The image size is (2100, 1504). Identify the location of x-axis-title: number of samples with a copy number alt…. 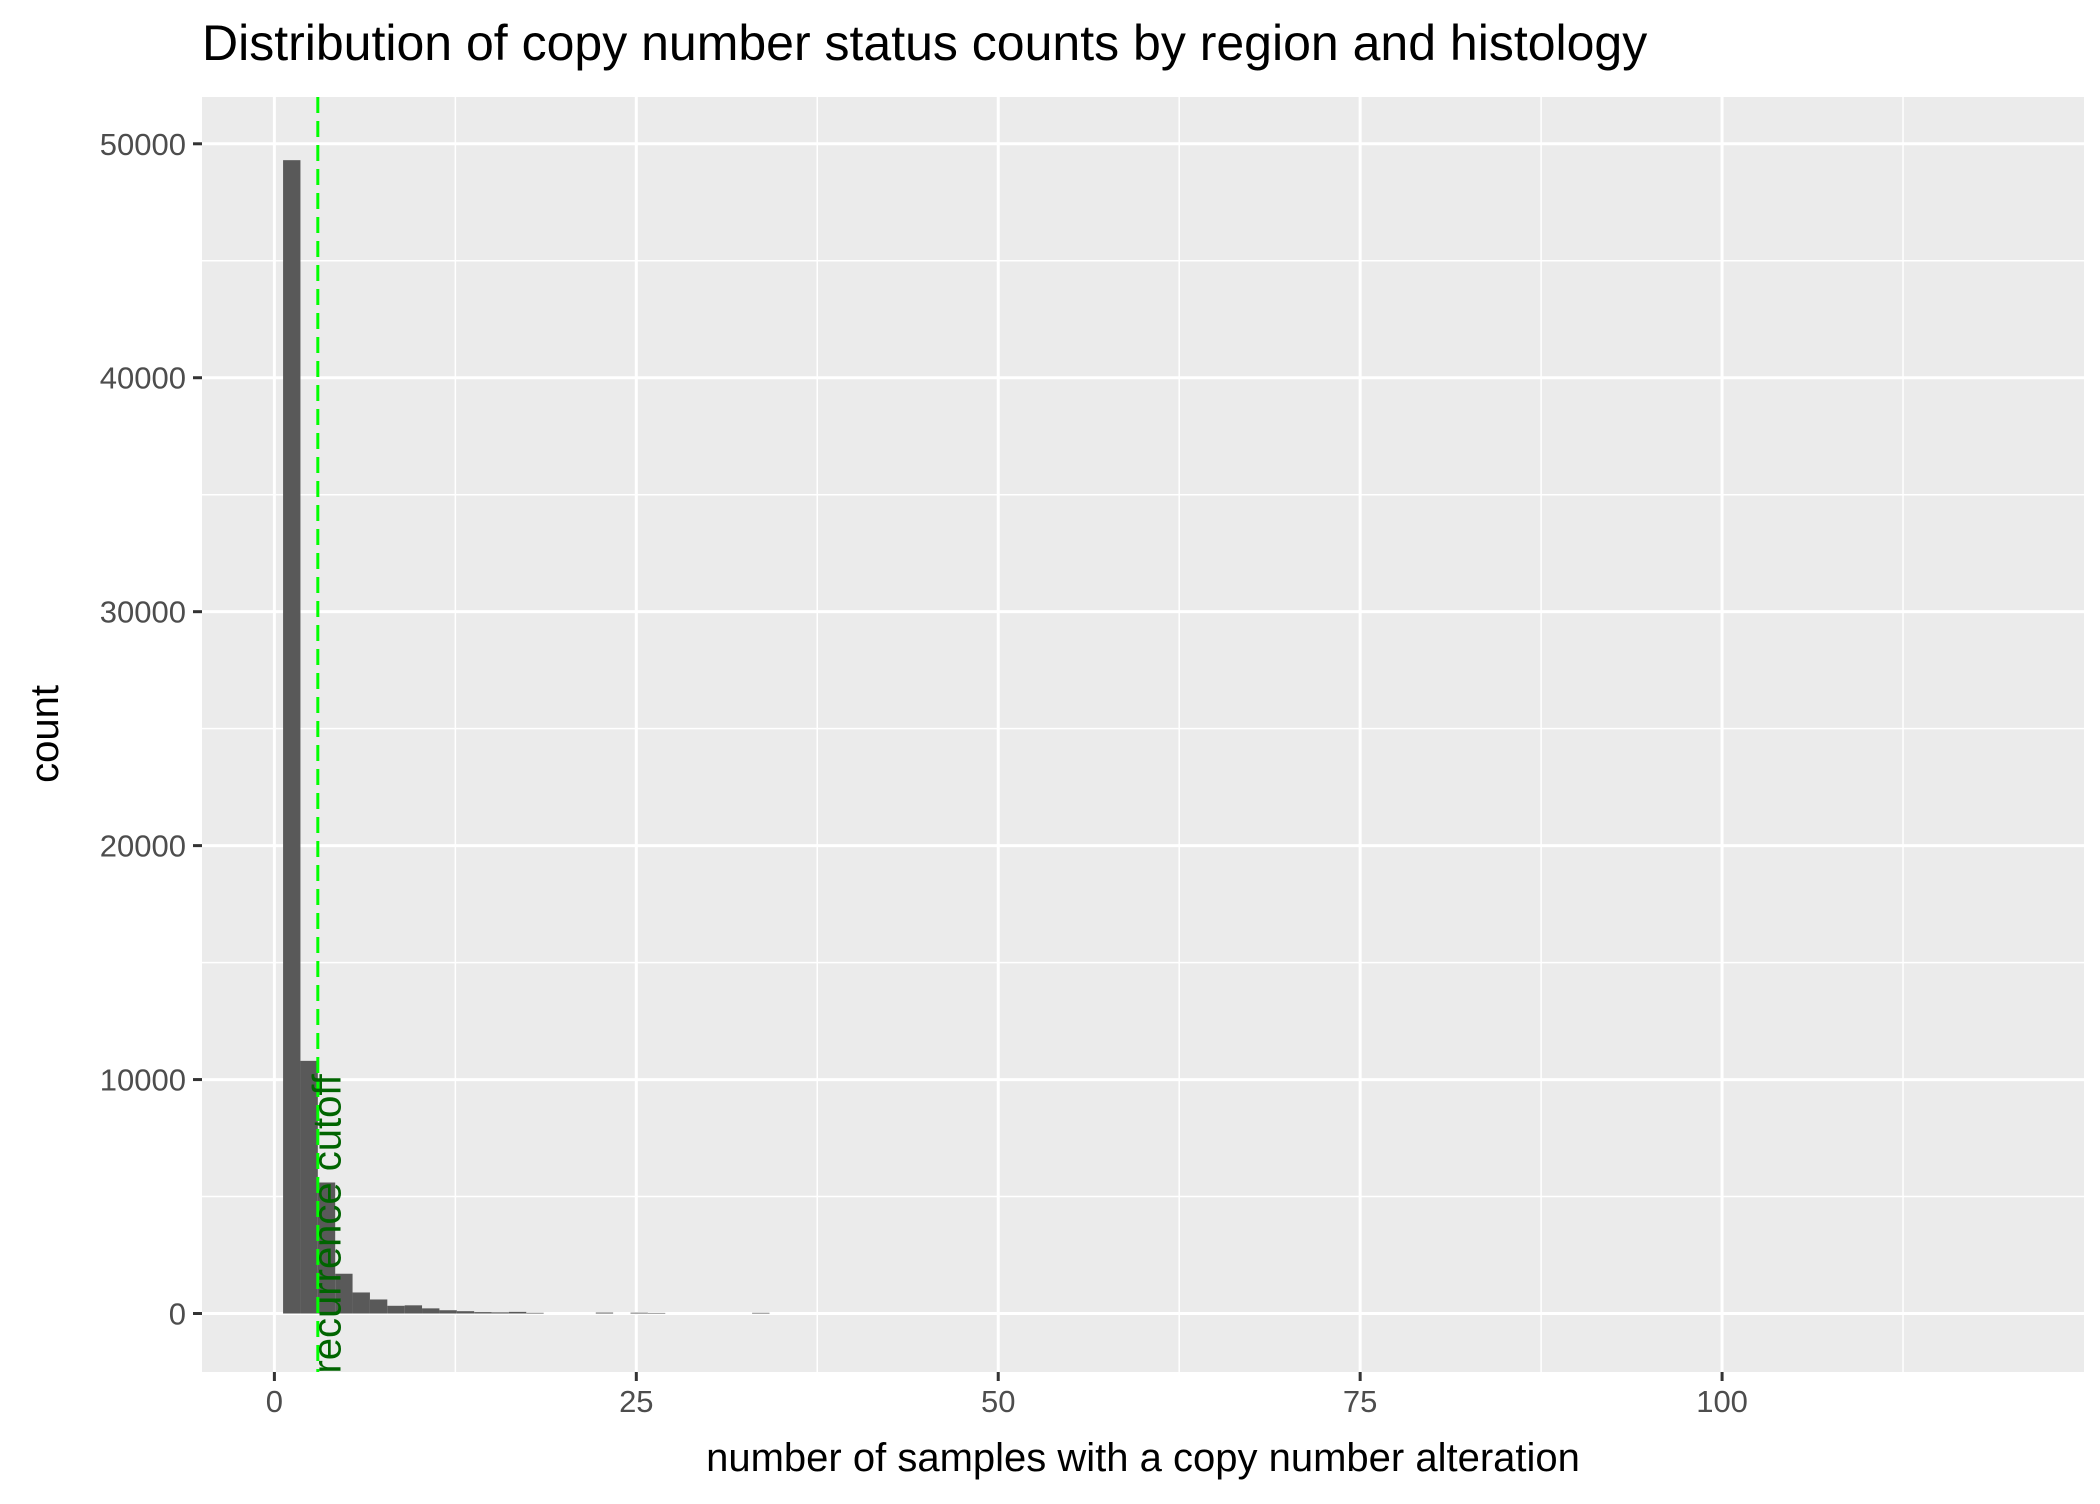
(1143, 1458).